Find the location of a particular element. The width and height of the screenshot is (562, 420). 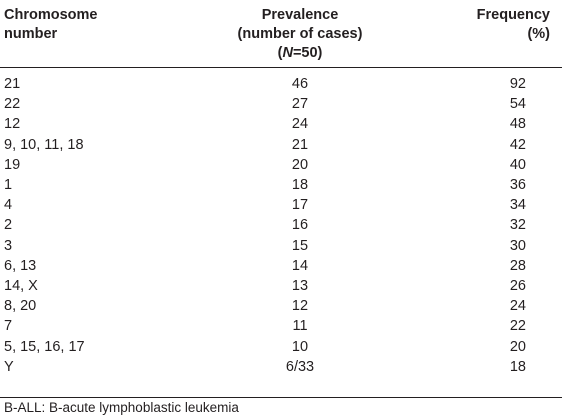

header-line: Prevalence is located at coordinates (300, 15).